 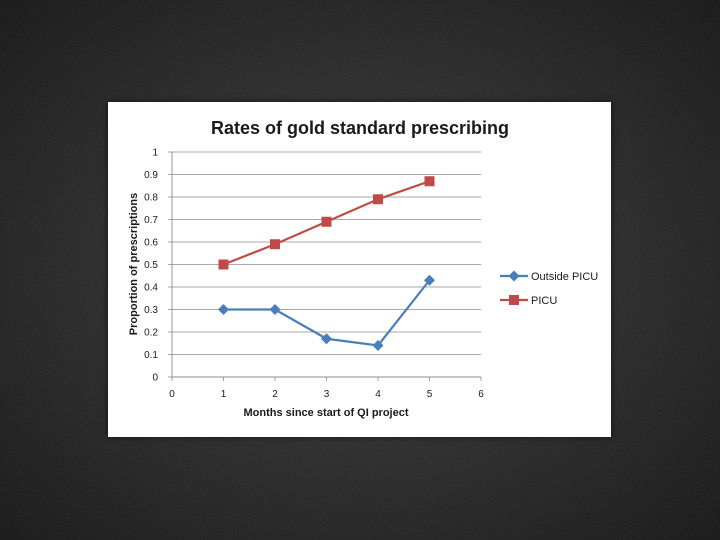 What do you see at coordinates (151, 220) in the screenshot?
I see `y-tick-label: 0.7` at bounding box center [151, 220].